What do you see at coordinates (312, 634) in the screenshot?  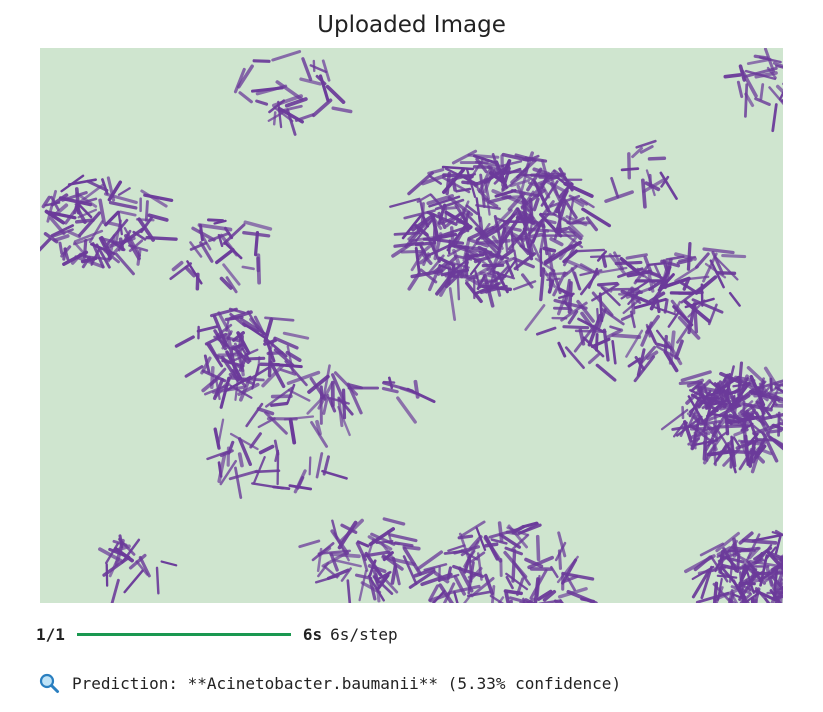 I see `elapsed-time: 6s` at bounding box center [312, 634].